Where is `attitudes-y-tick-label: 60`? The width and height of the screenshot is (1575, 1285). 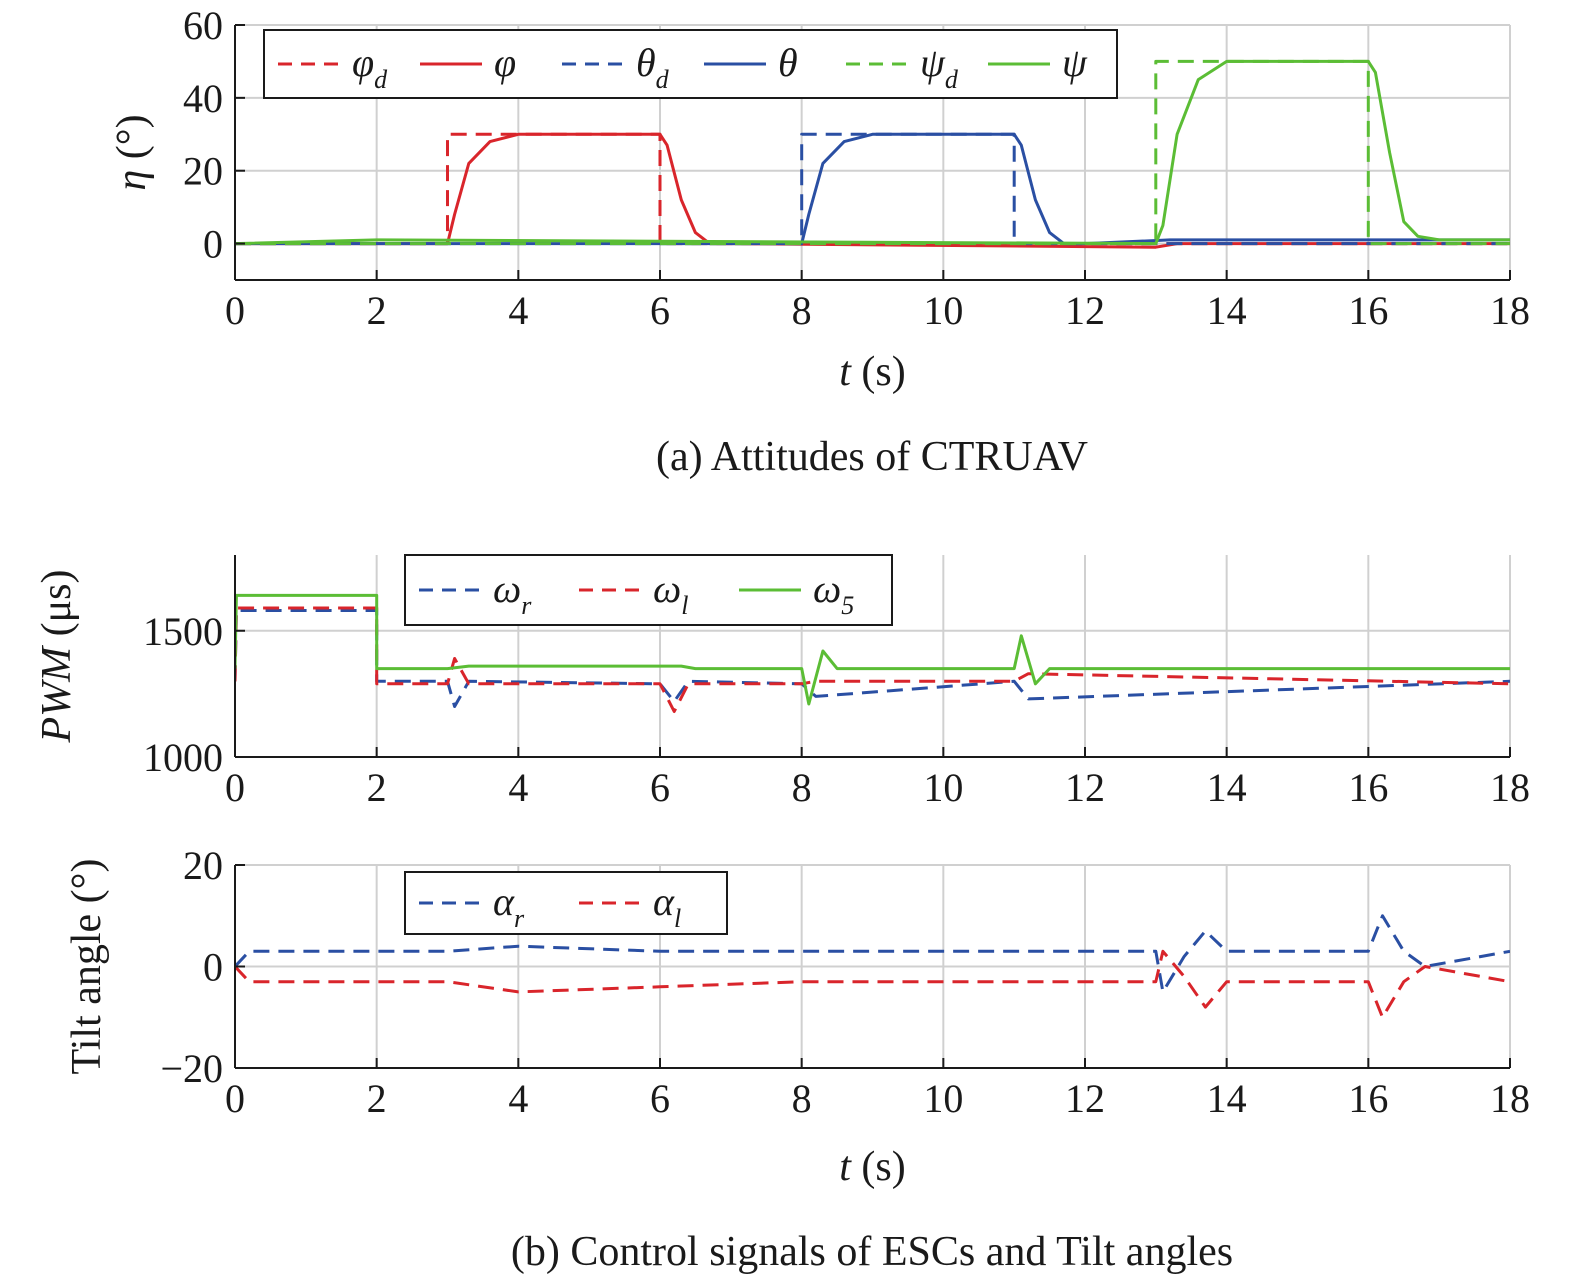
attitudes-y-tick-label: 60 is located at coordinates (203, 25).